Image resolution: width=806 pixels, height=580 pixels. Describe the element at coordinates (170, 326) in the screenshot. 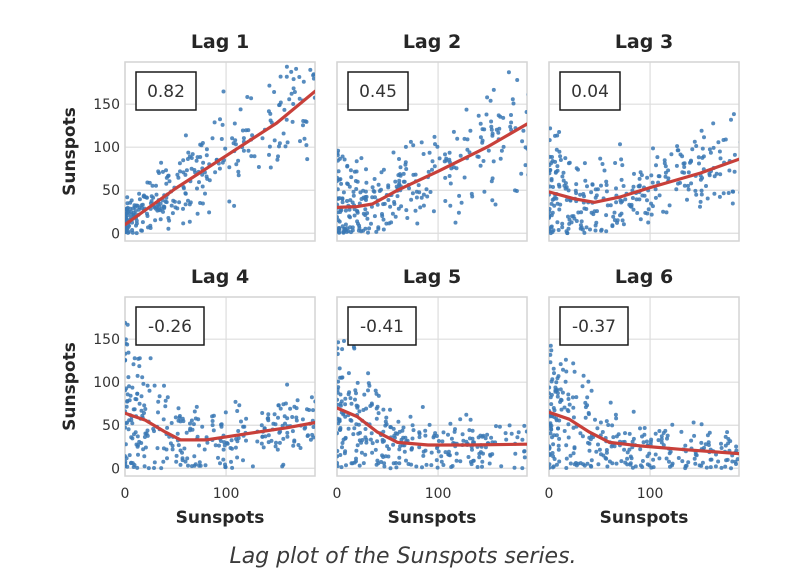

I see `correlation-box` at that location.